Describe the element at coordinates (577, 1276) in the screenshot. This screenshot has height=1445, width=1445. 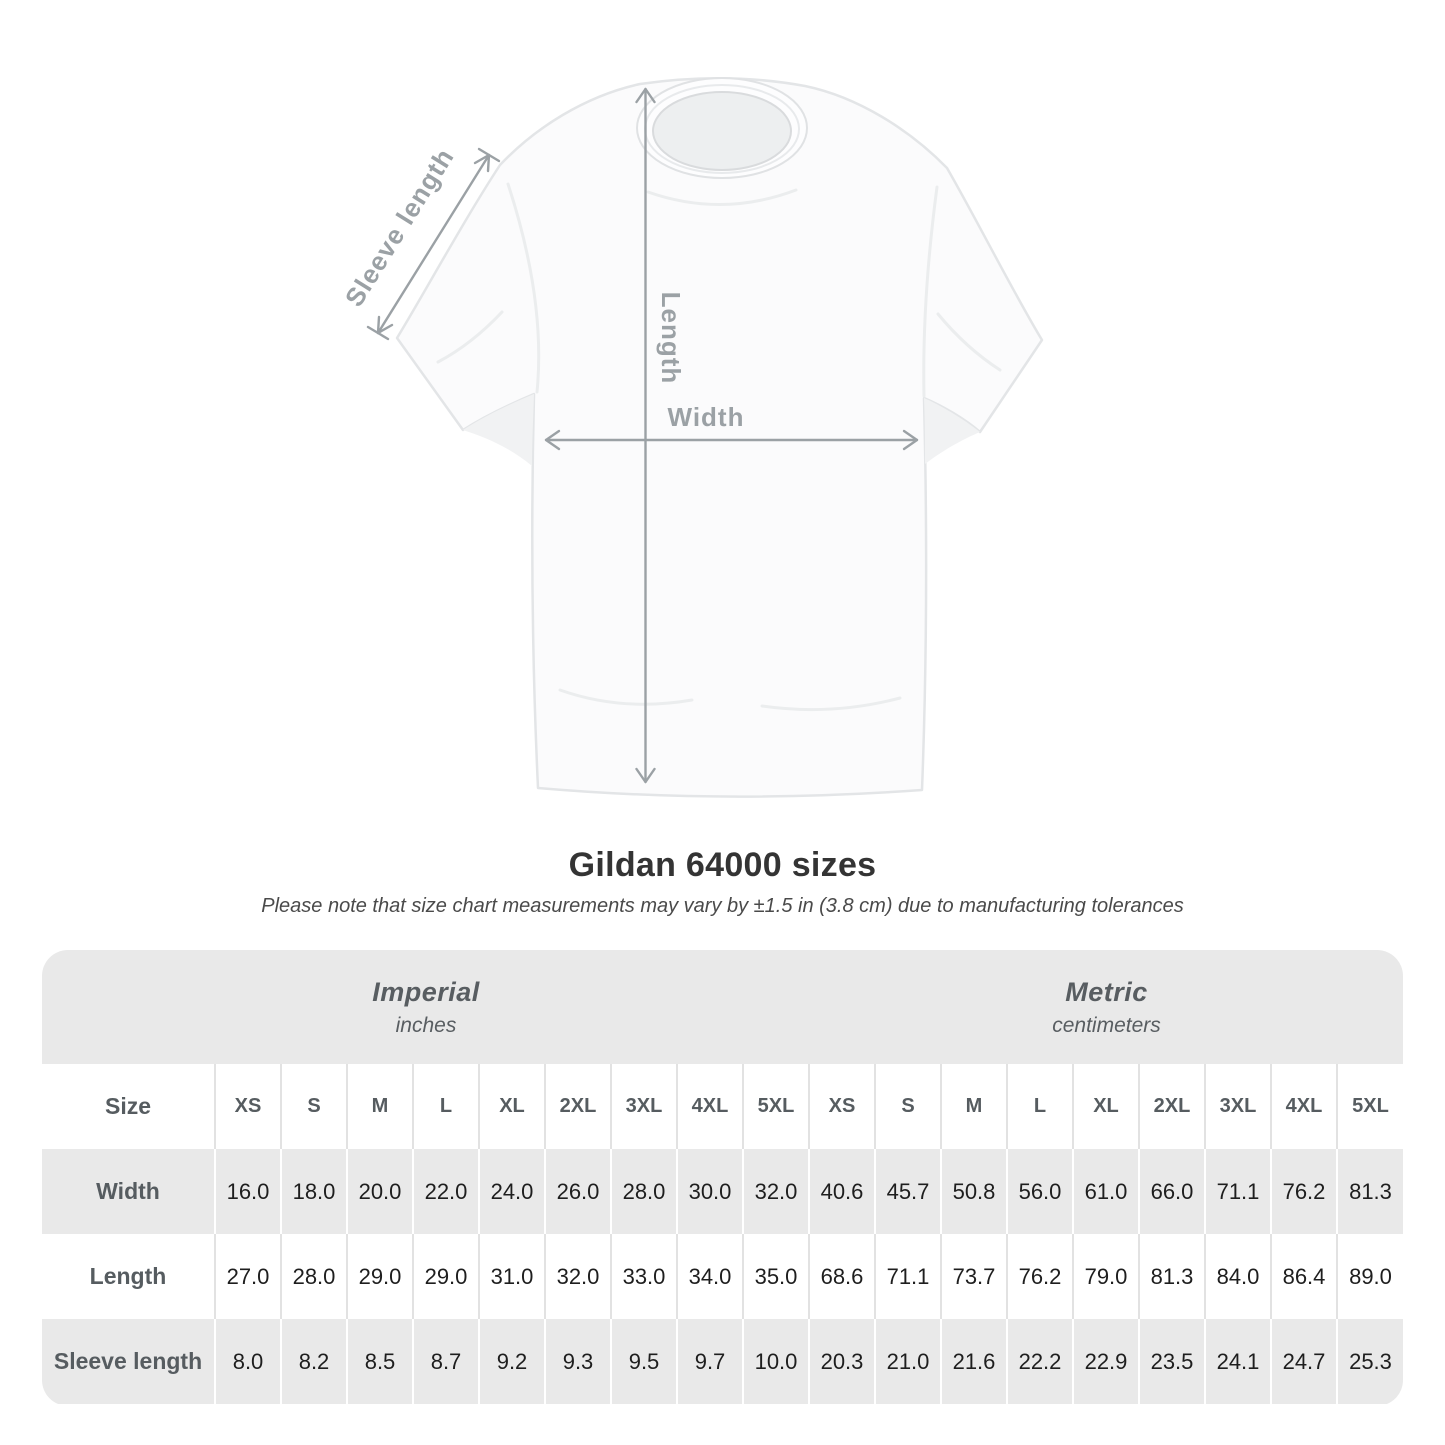
I see `length-value: 32.0` at that location.